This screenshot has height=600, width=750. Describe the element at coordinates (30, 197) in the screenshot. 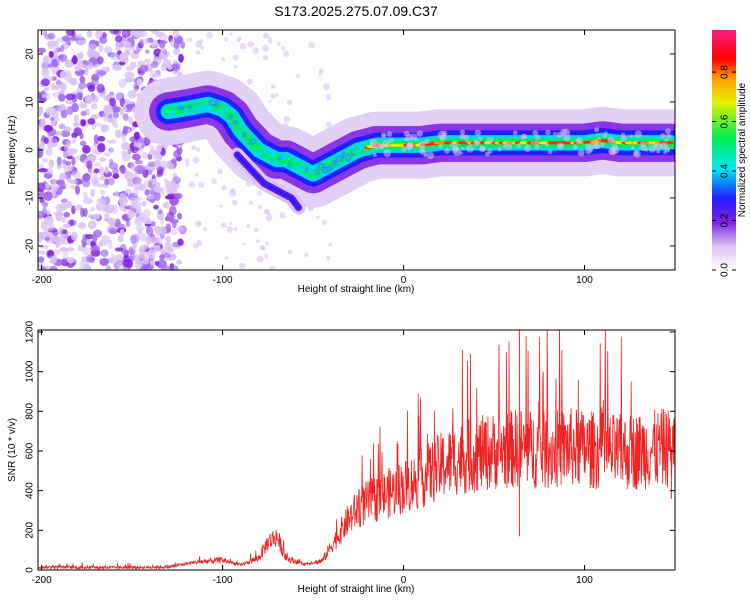

I see `y-tick-label: -10` at that location.